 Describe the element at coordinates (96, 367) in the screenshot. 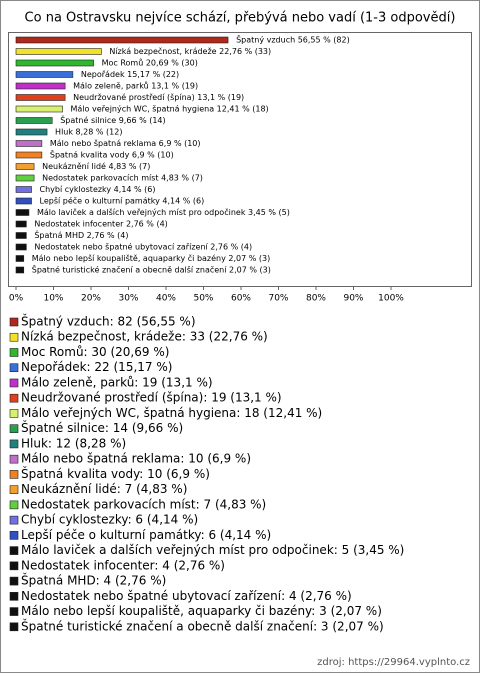

I see `legend-label: Nepořádek: 22 (15,17 %)` at that location.